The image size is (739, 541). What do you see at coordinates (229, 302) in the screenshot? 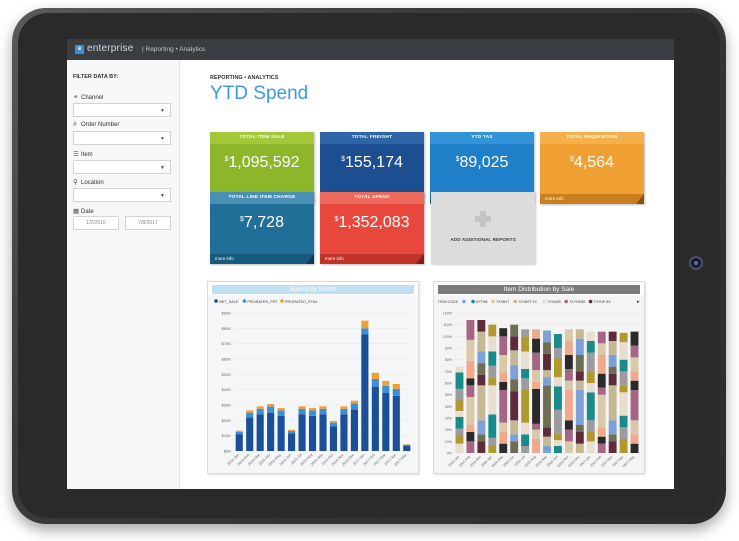
I see `legend-label: NET_SALE` at bounding box center [229, 302].